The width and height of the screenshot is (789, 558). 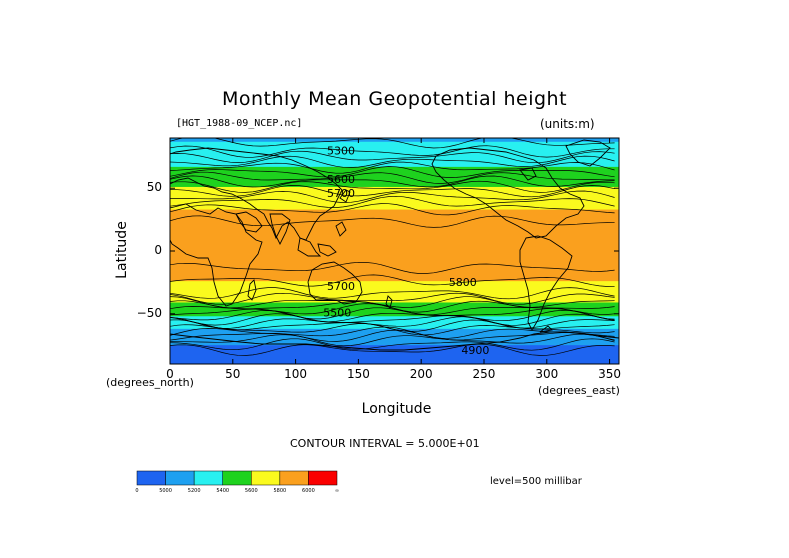 What do you see at coordinates (223, 491) in the screenshot?
I see `colorbar-label: 5400` at bounding box center [223, 491].